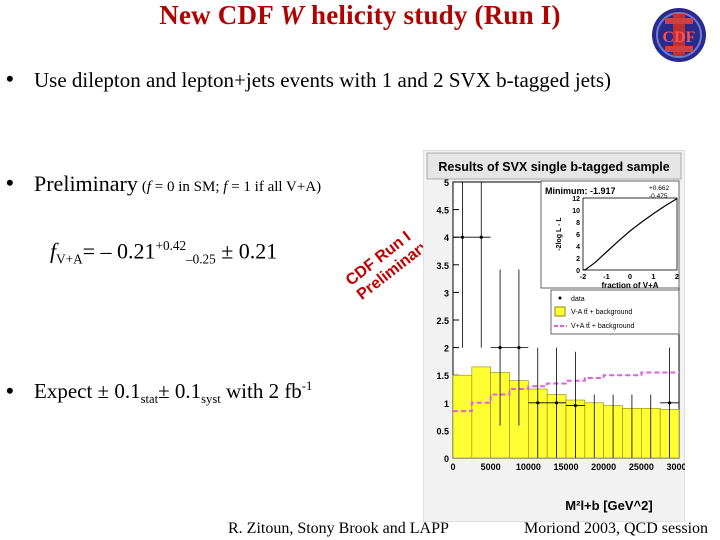 Image resolution: width=720 pixels, height=540 pixels. What do you see at coordinates (292, 15) in the screenshot?
I see `title-text-w: W` at bounding box center [292, 15].